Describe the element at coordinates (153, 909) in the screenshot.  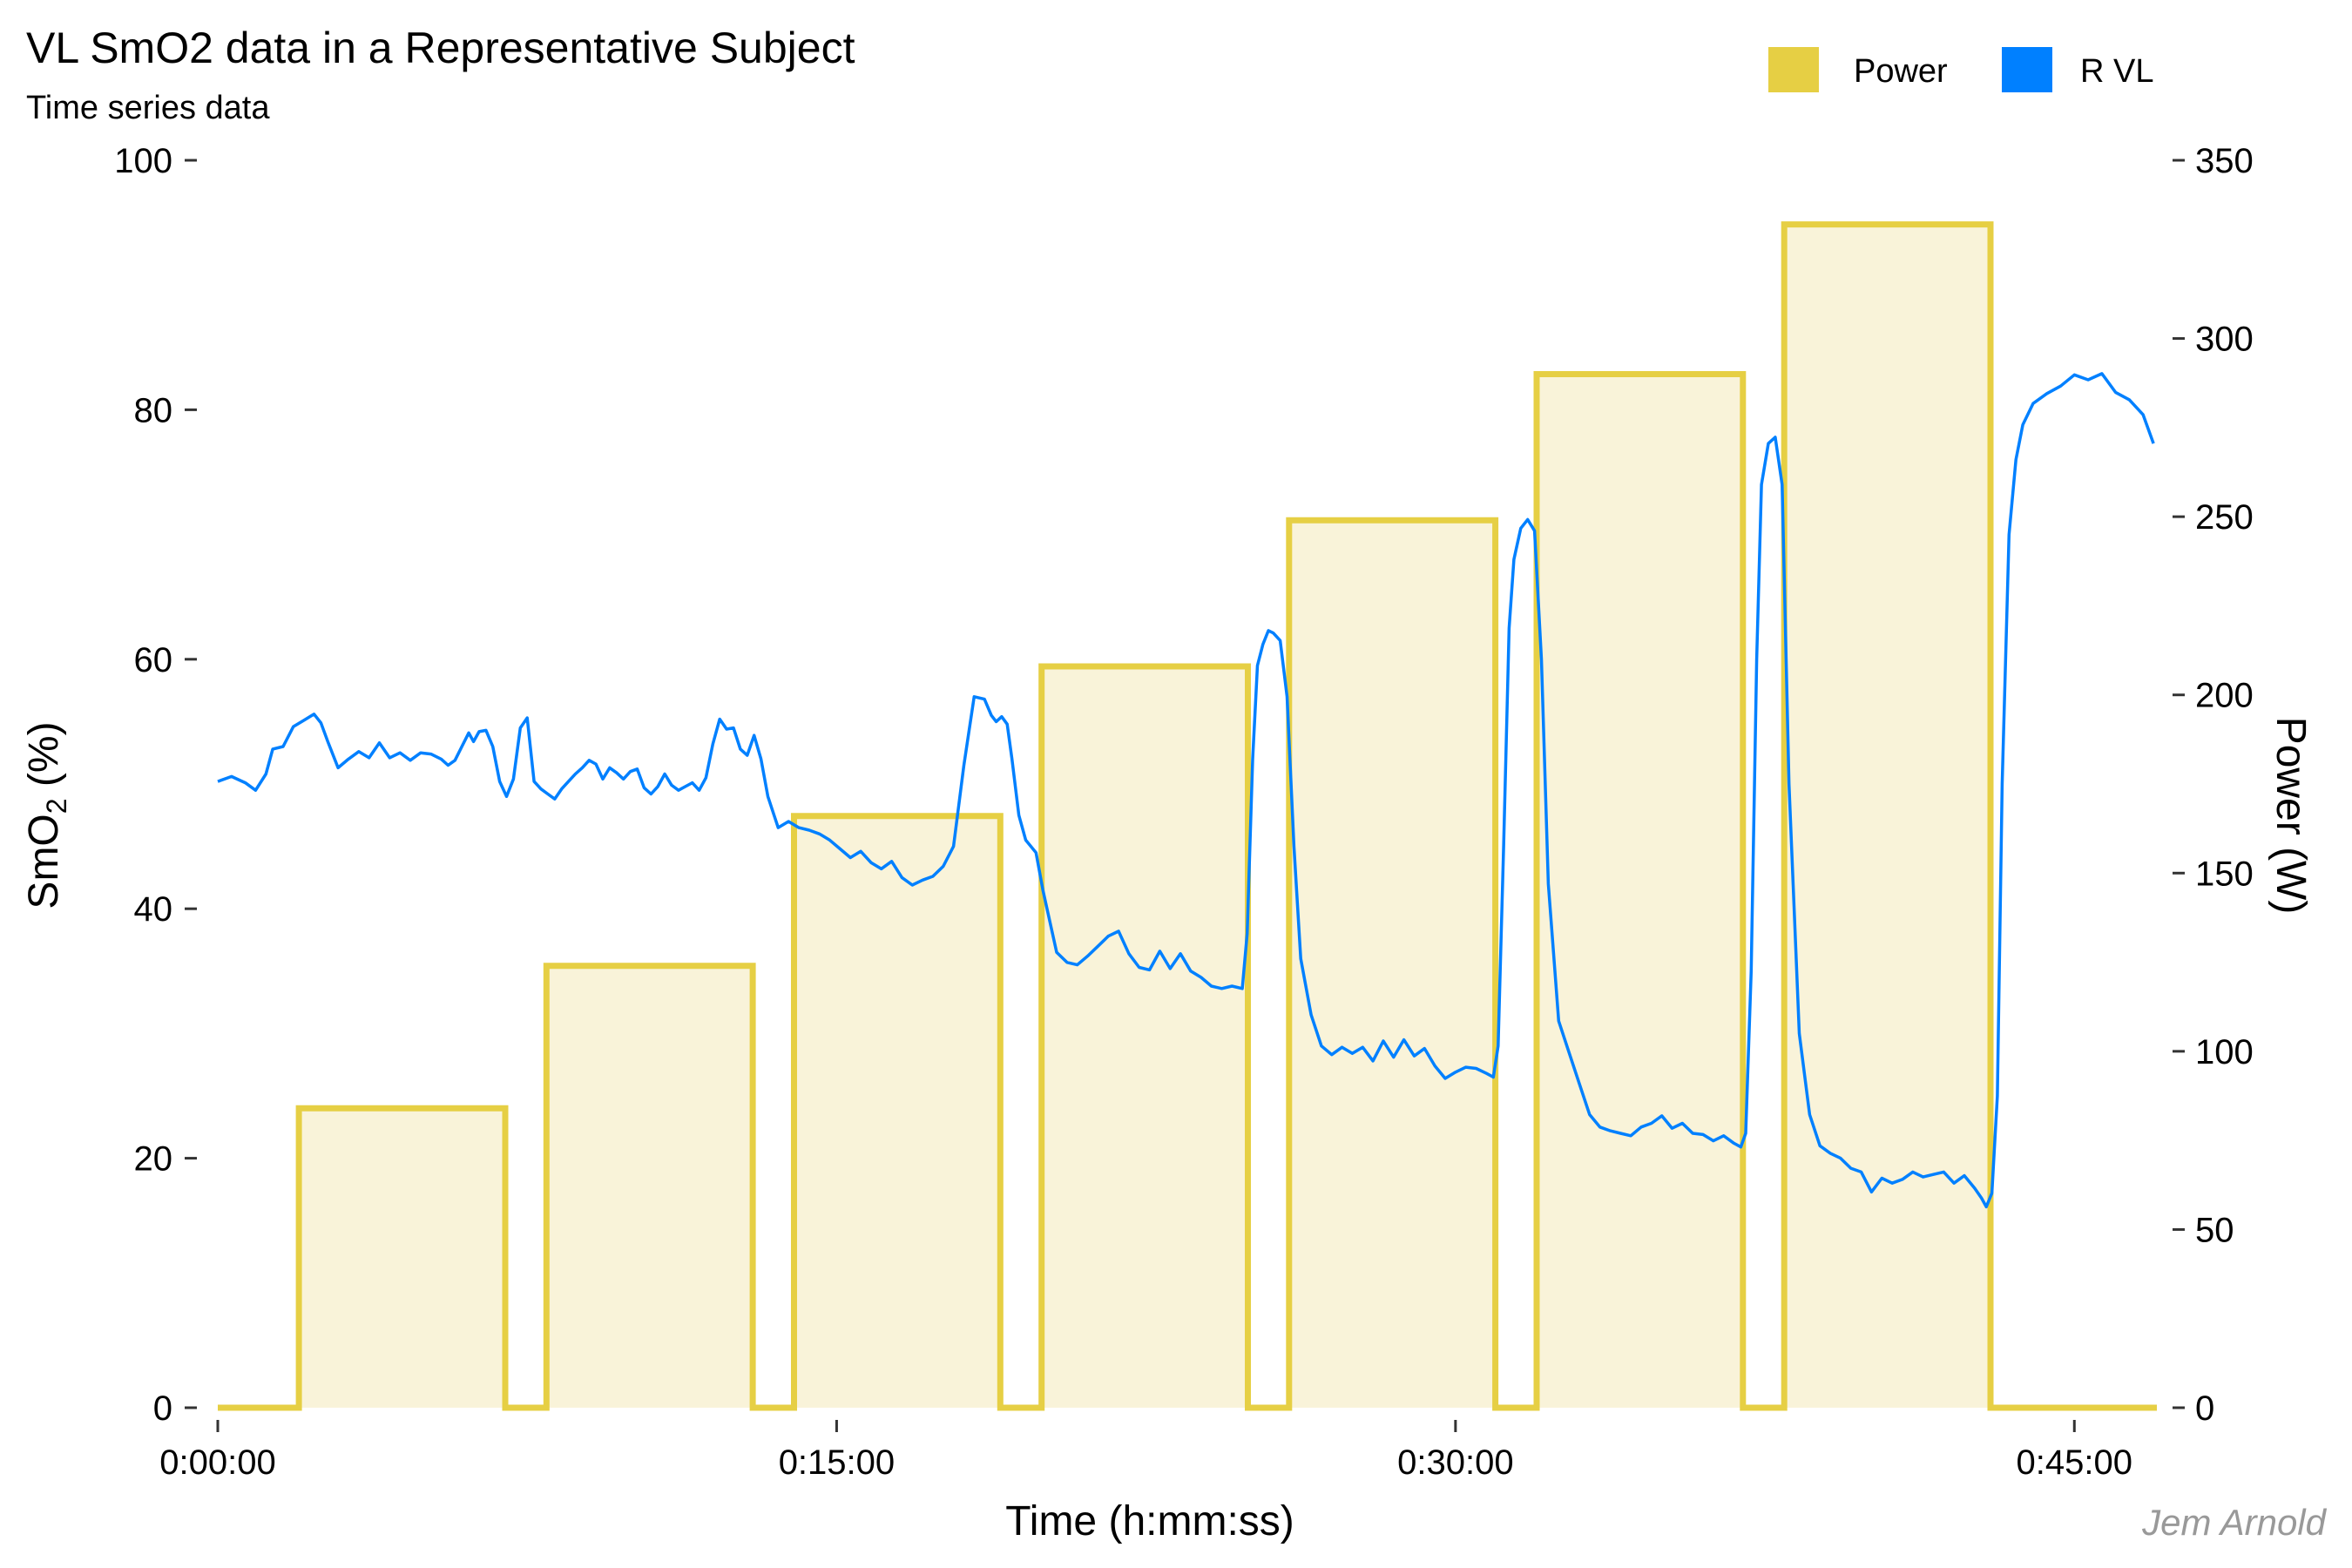
I see `y-tick-label: 40` at that location.